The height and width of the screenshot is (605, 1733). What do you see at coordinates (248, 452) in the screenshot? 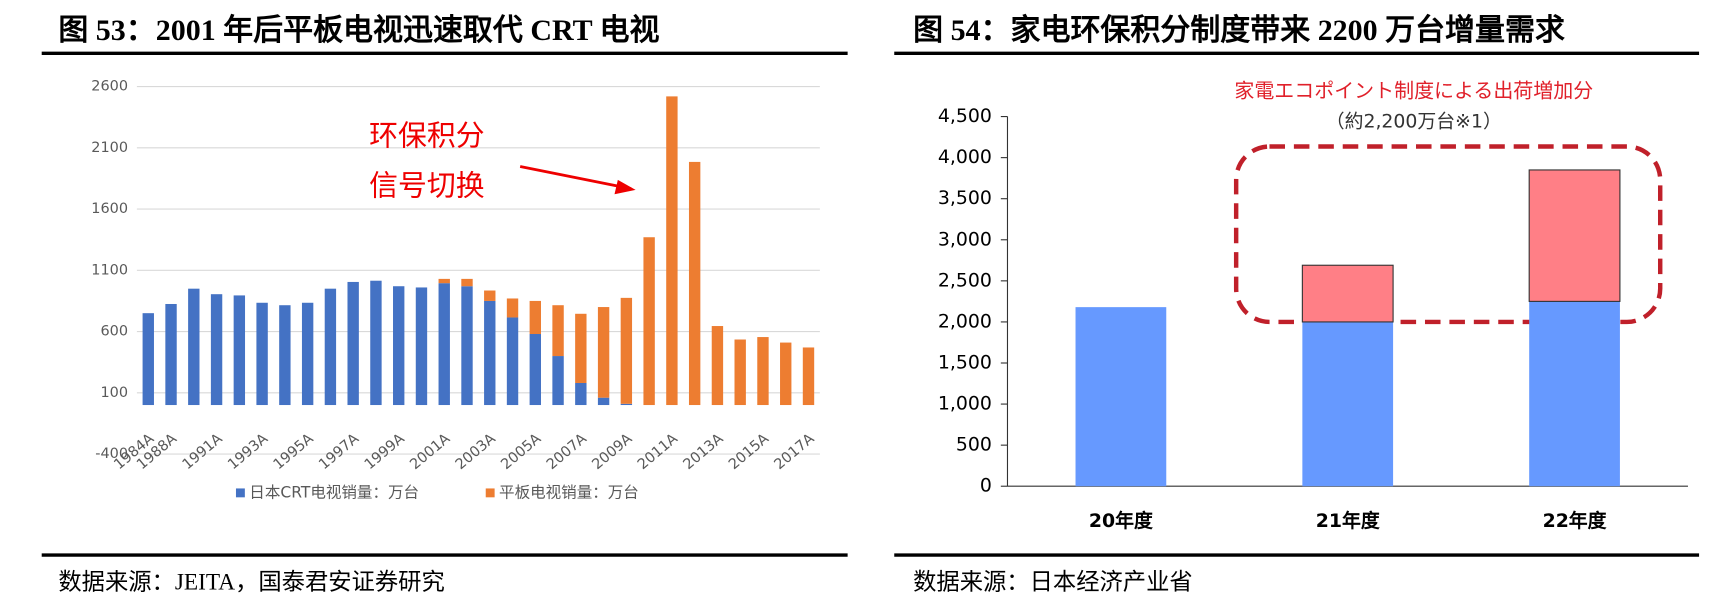
I see `x-tick-label: 1993A` at bounding box center [248, 452].